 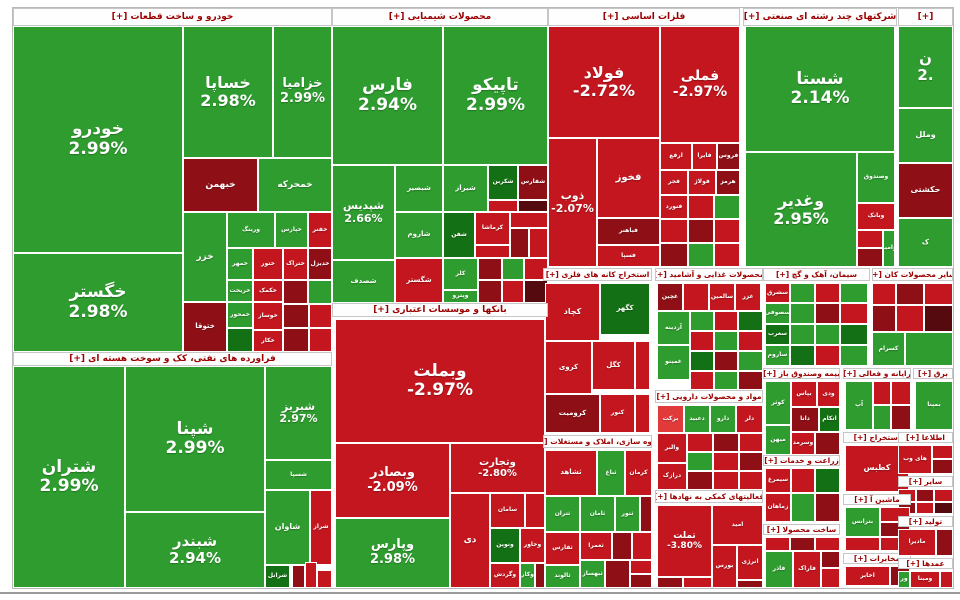 What do you see at coordinates (925, 242) in the screenshot?
I see `tile-ک: ک` at bounding box center [925, 242].